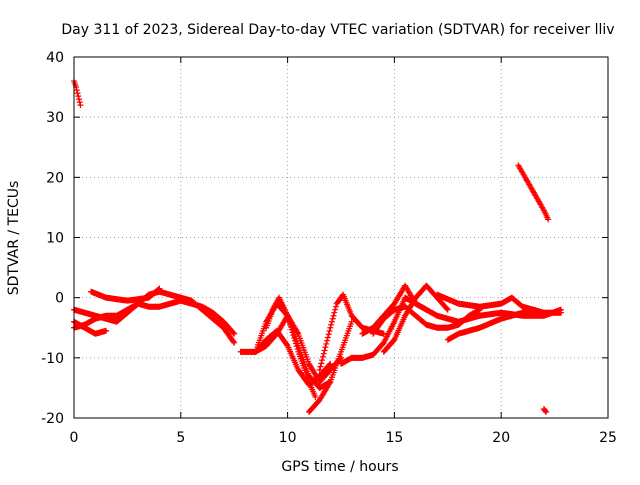  Describe the element at coordinates (501, 438) in the screenshot. I see `x-tick-label: 20` at that location.